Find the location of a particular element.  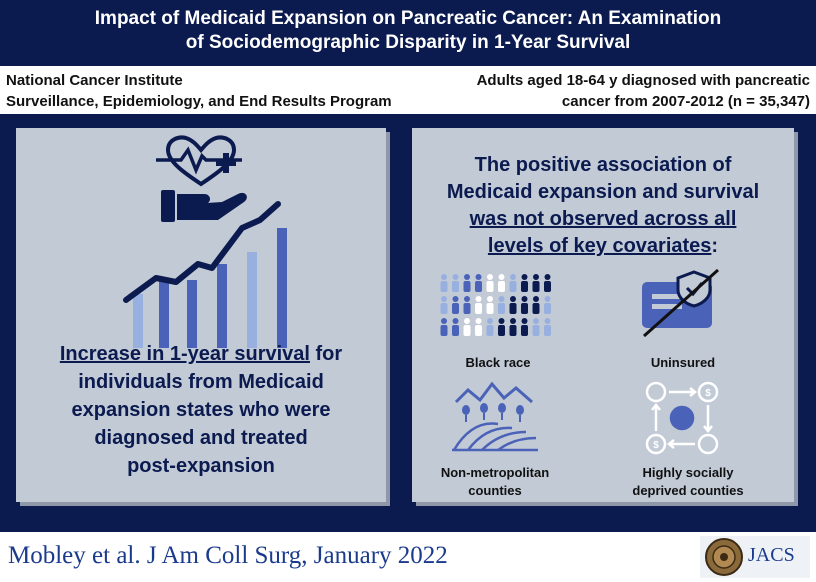

left-line-4: diagnosed and treated is located at coordinates (201, 438).